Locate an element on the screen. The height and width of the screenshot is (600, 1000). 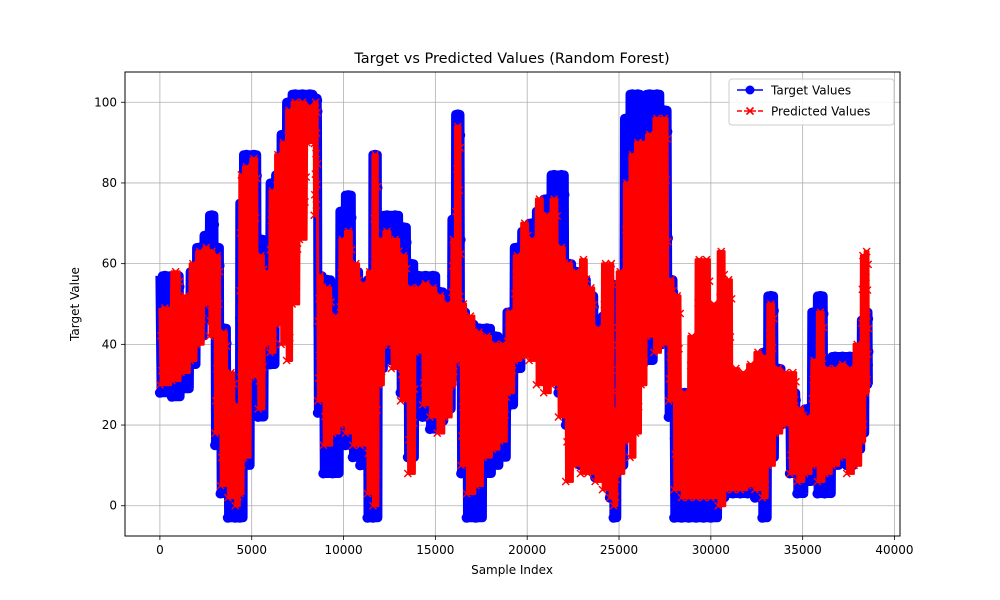
legend-label-1: Predicted Values is located at coordinates (820, 112).